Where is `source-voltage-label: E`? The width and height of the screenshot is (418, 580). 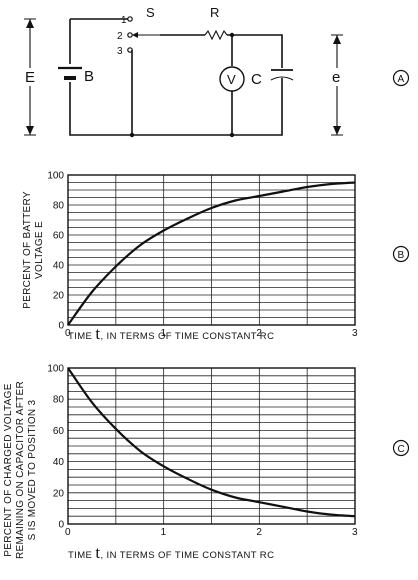
source-voltage-label: E is located at coordinates (30, 77).